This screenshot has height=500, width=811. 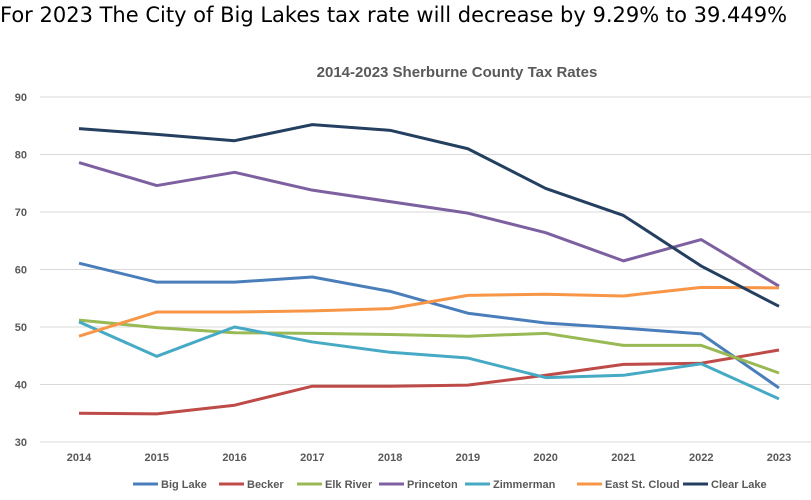 I want to click on series-line-becker, so click(x=429, y=382).